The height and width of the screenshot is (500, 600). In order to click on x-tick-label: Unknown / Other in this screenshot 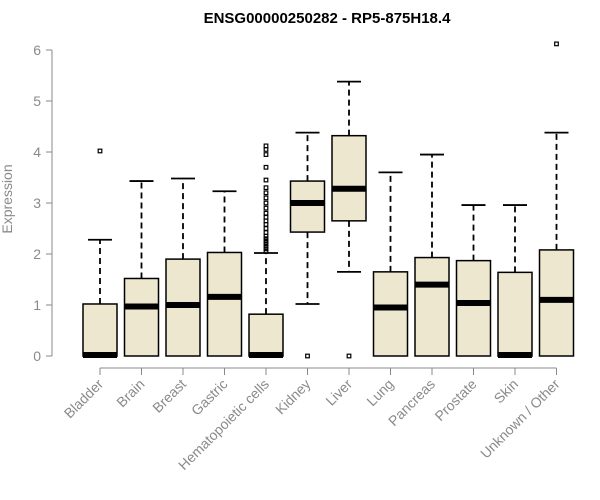, I will do `click(520, 419)`.